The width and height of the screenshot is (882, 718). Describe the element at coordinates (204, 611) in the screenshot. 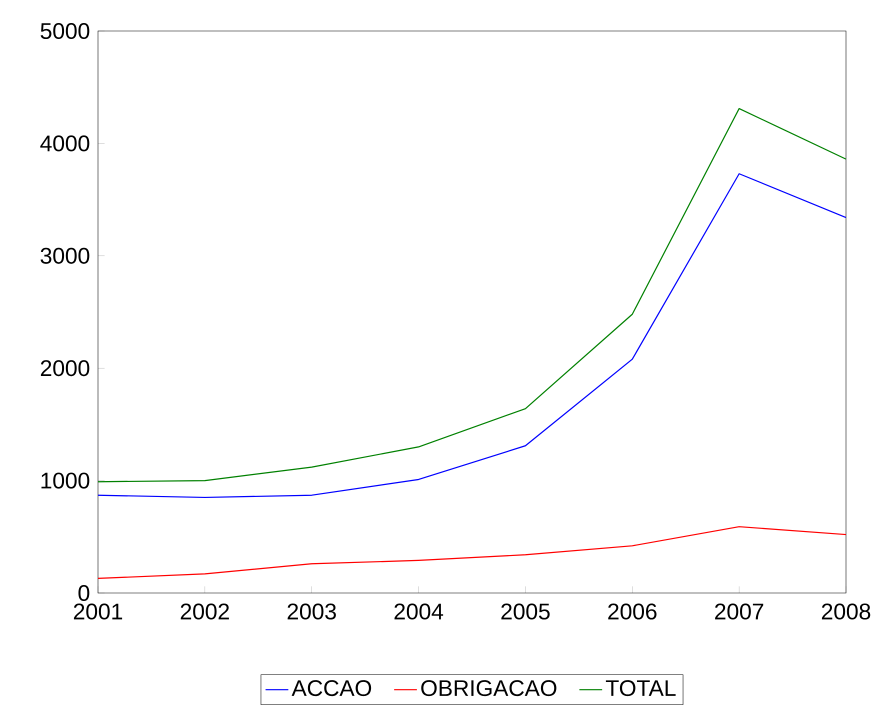

I see `x-tick-label: 2002` at that location.